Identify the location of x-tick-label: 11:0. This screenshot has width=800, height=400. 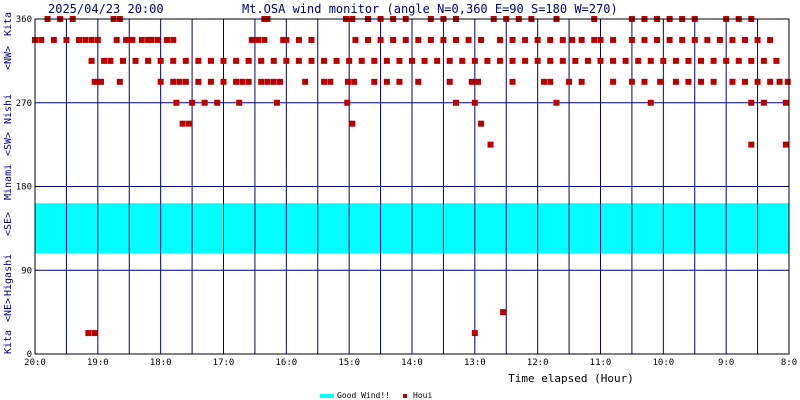
(601, 363).